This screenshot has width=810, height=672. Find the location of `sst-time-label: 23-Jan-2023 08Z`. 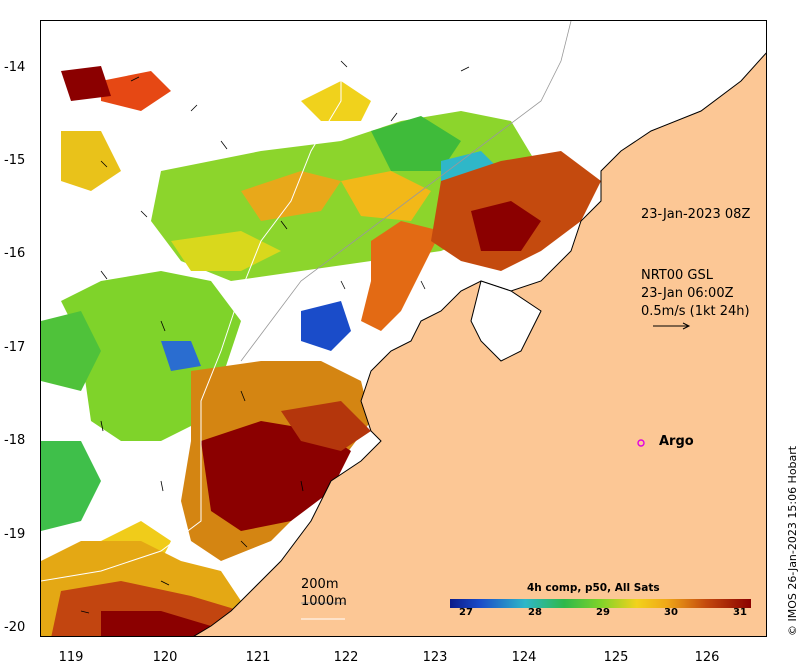

sst-time-label: 23-Jan-2023 08Z is located at coordinates (696, 214).